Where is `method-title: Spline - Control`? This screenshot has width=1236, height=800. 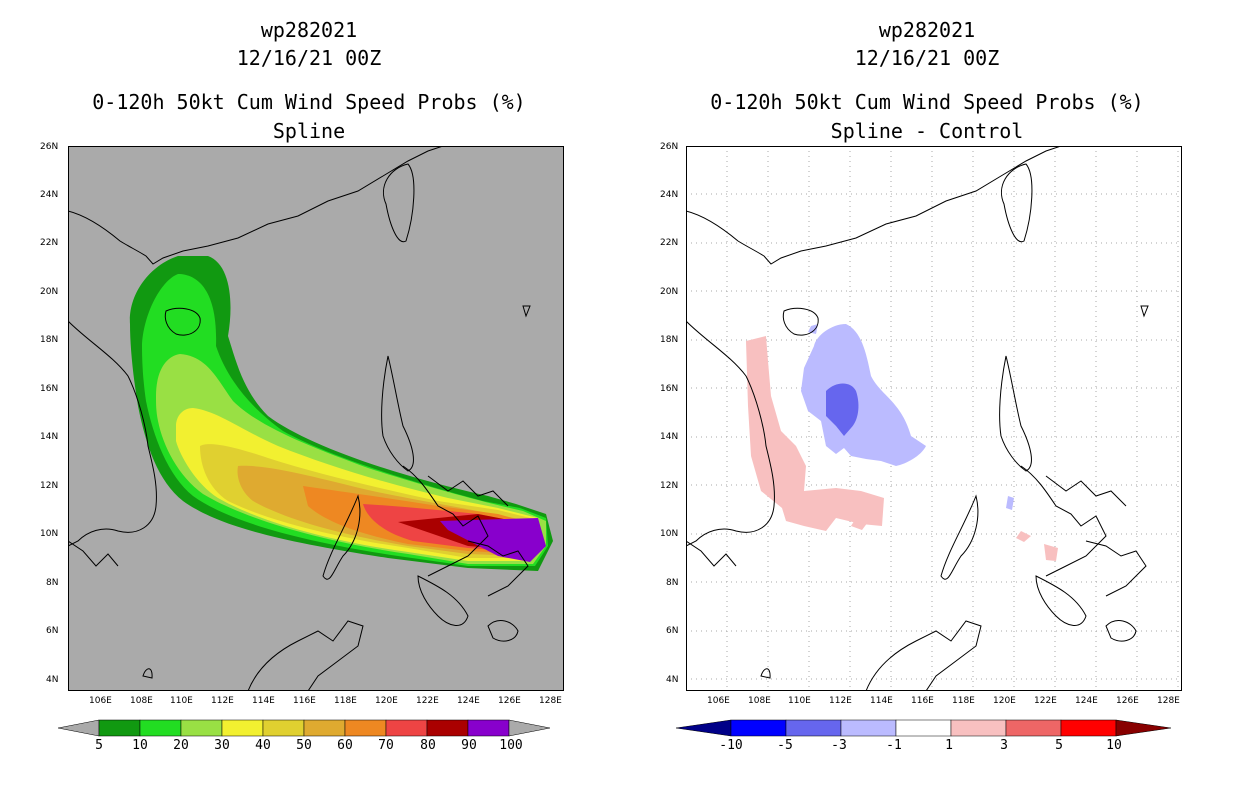
method-title: Spline - Control is located at coordinates (927, 131).